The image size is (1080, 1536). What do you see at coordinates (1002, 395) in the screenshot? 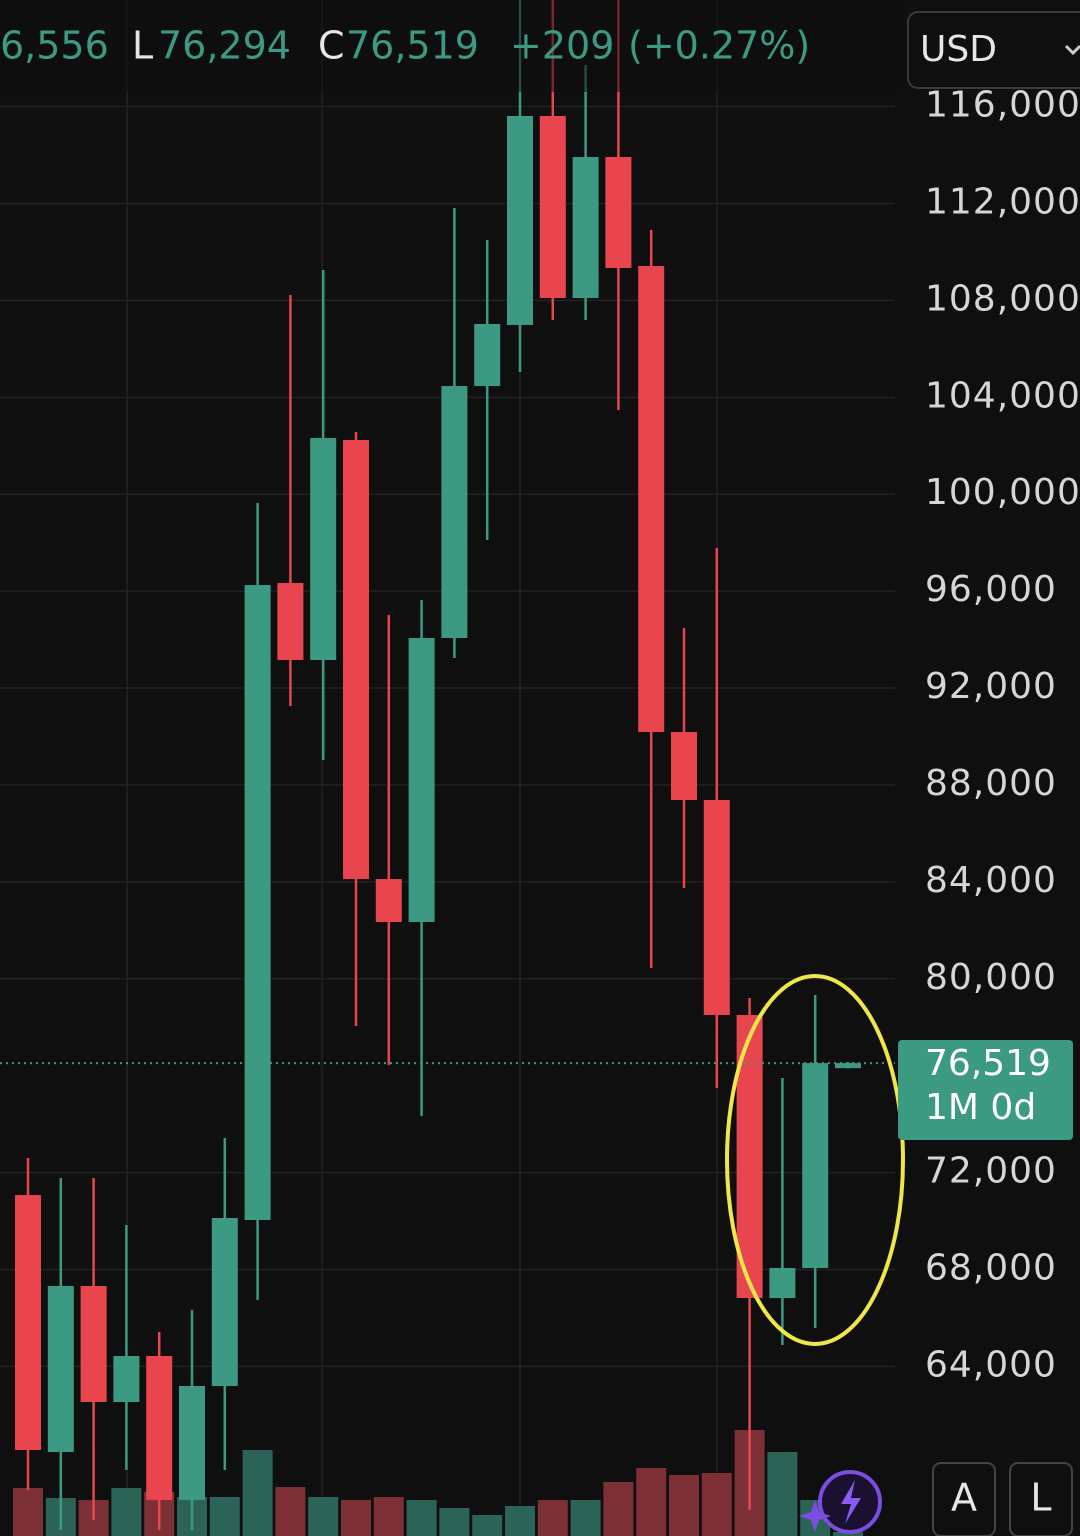
I see `y-tick-label: 104,000` at bounding box center [1002, 395].